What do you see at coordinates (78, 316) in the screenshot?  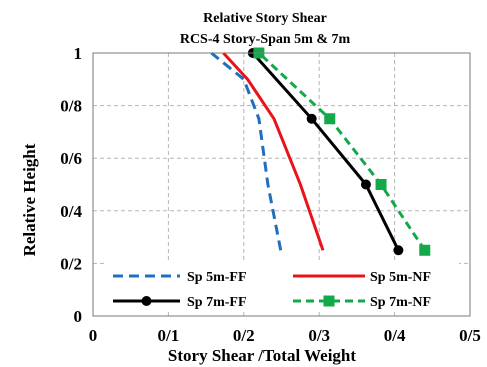 I see `y-tick-label: 0` at bounding box center [78, 316].